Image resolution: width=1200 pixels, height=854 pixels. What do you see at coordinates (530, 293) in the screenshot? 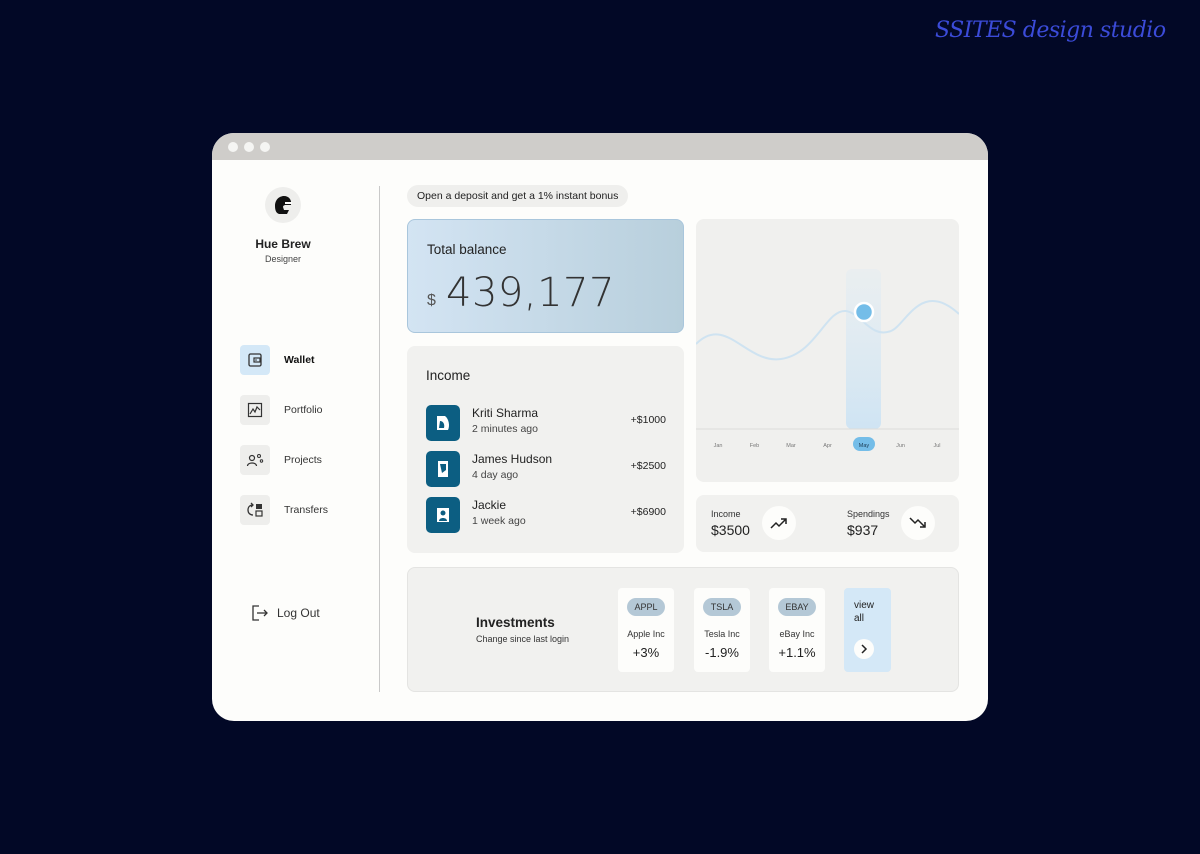
I see `balance-amount: 439,177` at bounding box center [530, 293].